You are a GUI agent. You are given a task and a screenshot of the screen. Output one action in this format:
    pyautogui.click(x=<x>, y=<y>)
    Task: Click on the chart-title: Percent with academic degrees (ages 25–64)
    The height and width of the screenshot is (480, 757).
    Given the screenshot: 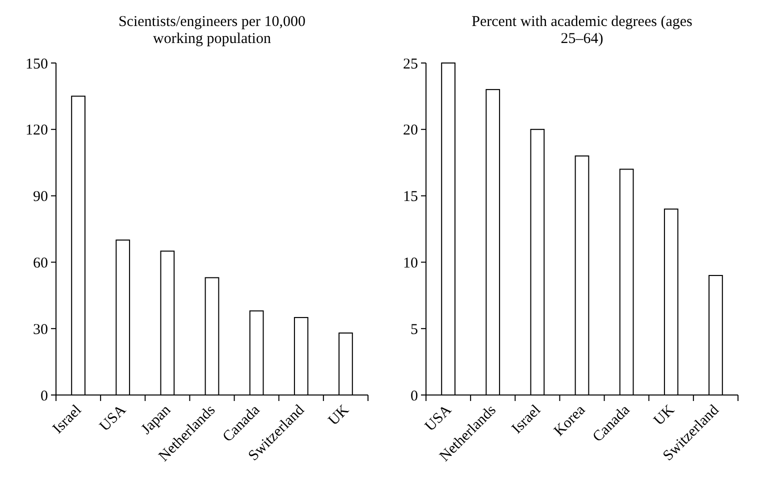 What is the action you would take?
    pyautogui.click(x=582, y=30)
    